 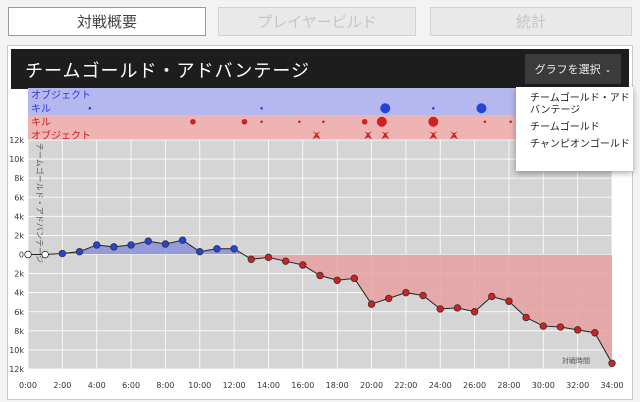 I want to click on y-tick-label: 0, so click(x=21, y=255).